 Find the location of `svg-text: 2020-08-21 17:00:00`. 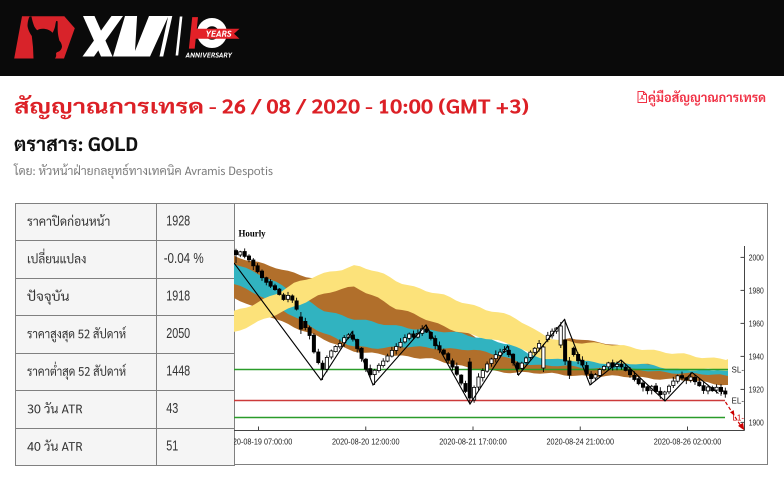

svg-text: 2020-08-21 17:00:00 is located at coordinates (473, 441).